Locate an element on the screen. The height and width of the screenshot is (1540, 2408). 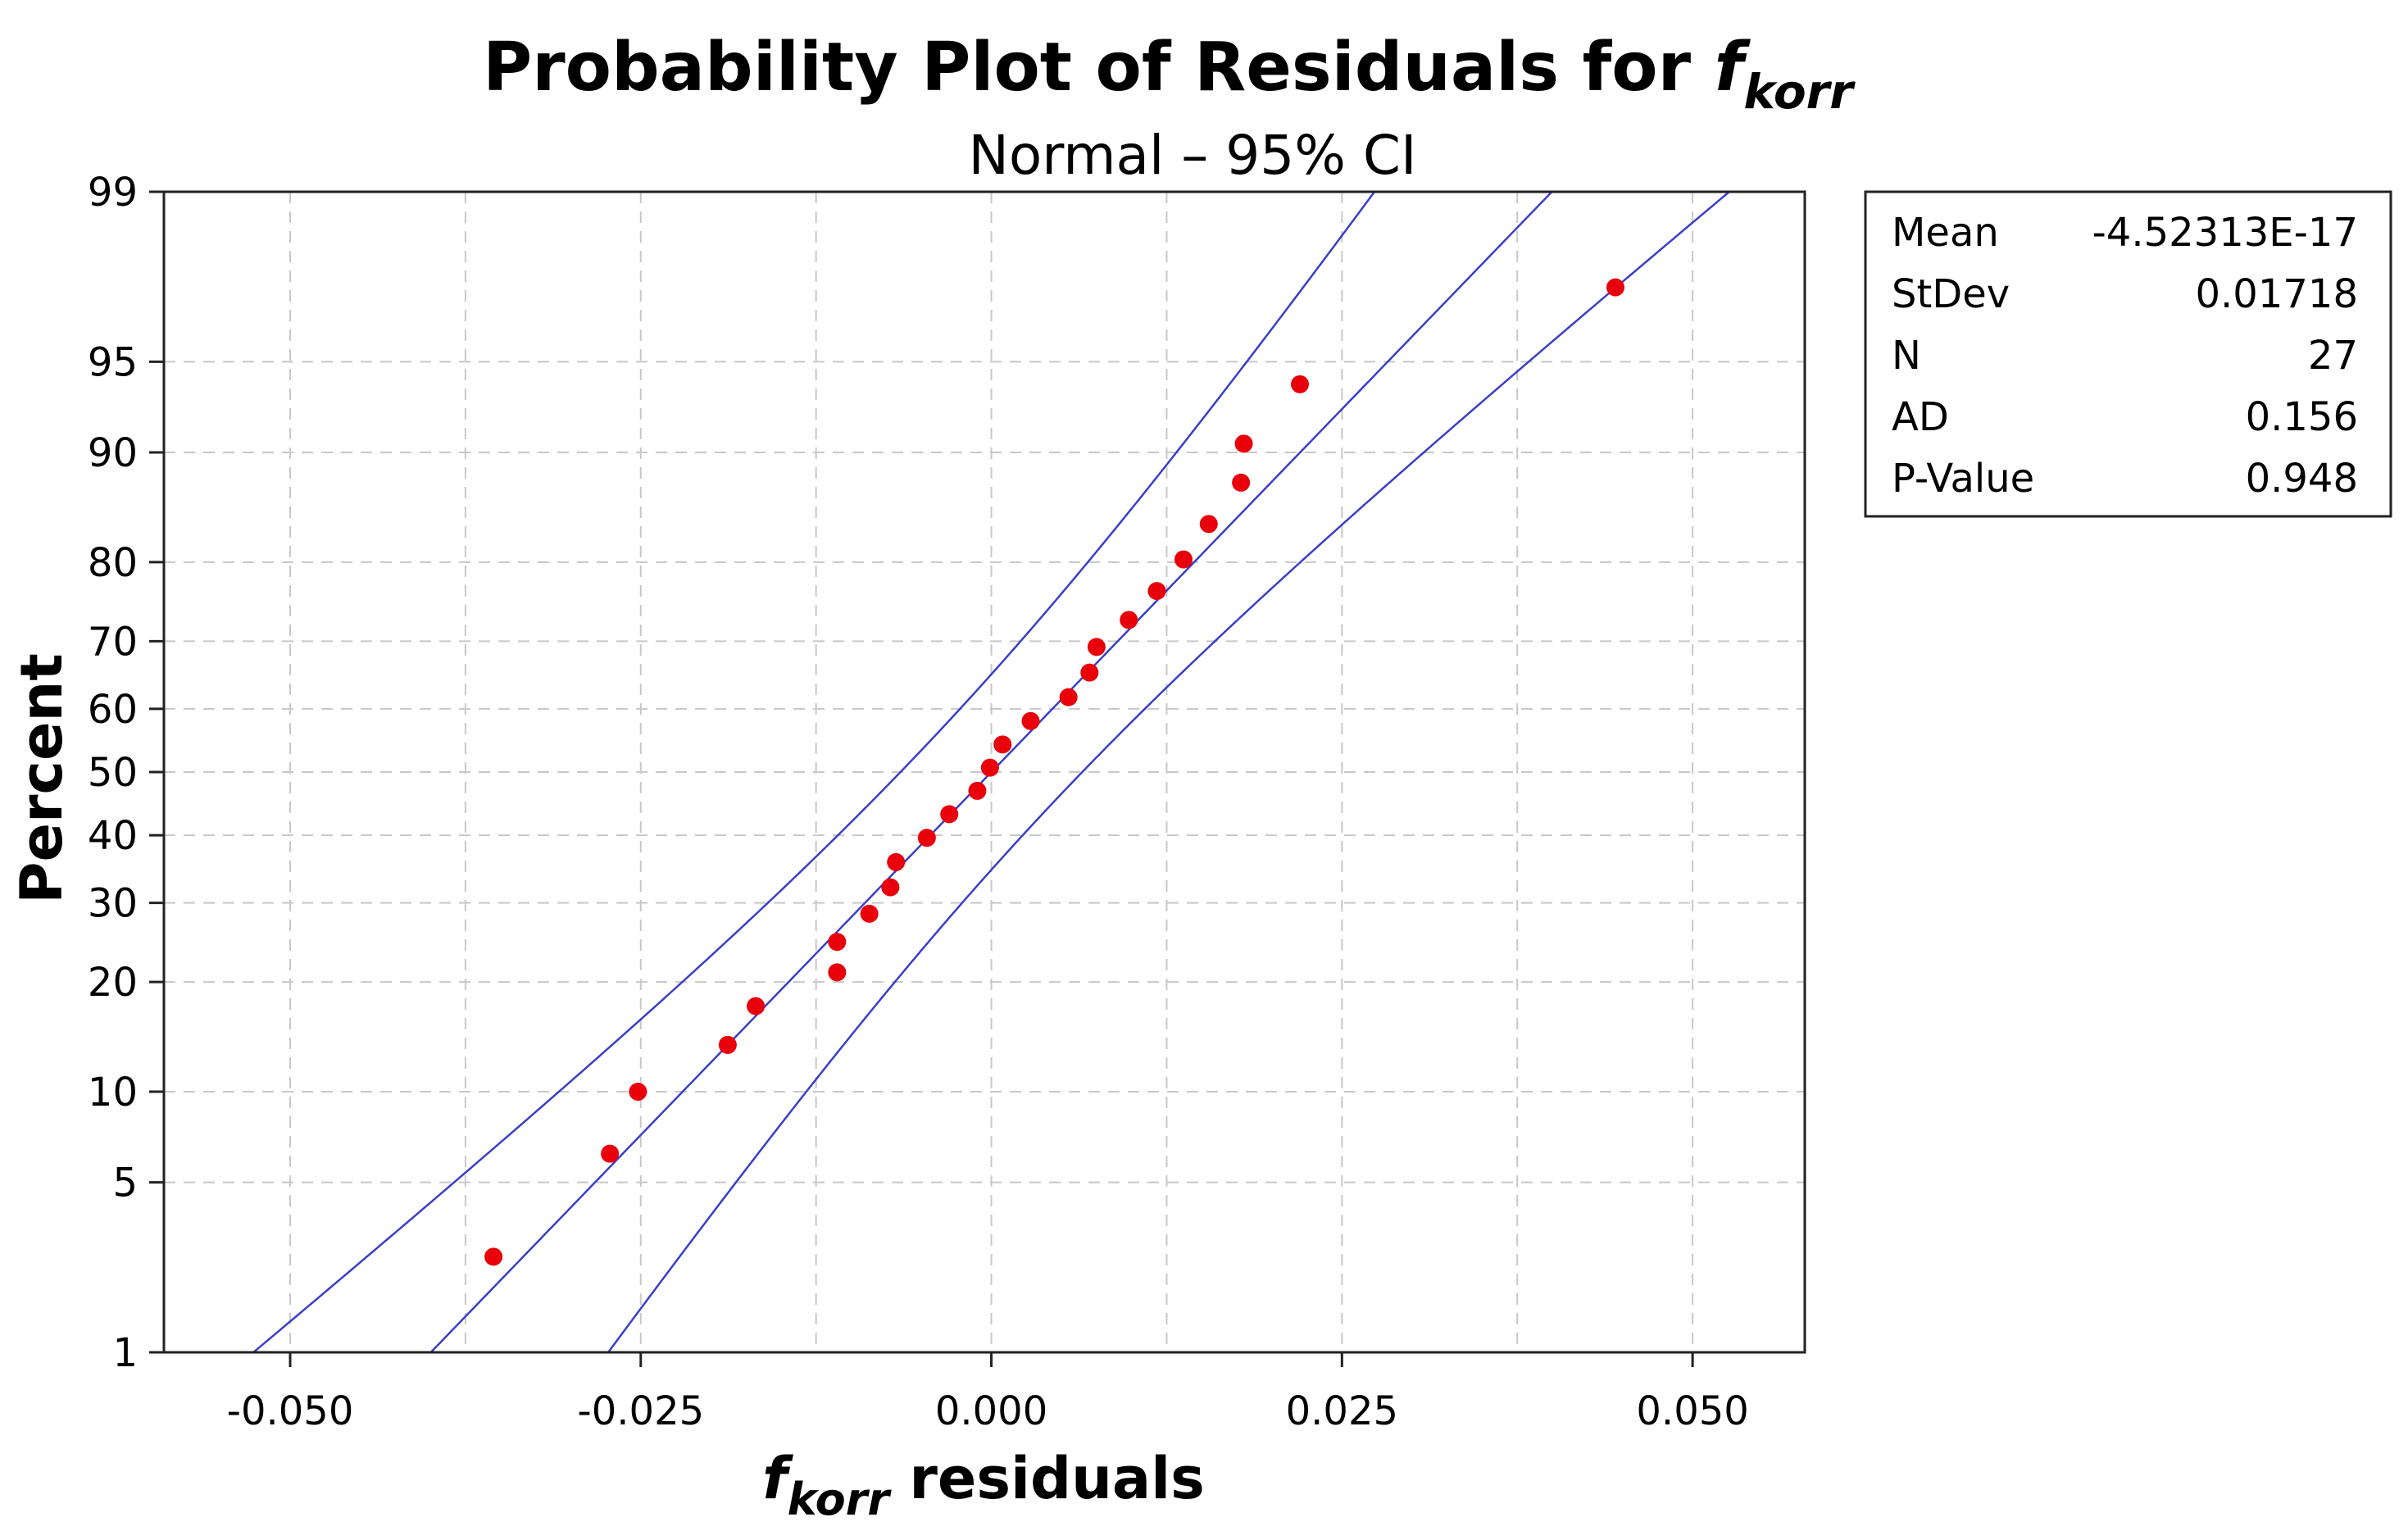
y-tick-label: 80 is located at coordinates (113, 563).